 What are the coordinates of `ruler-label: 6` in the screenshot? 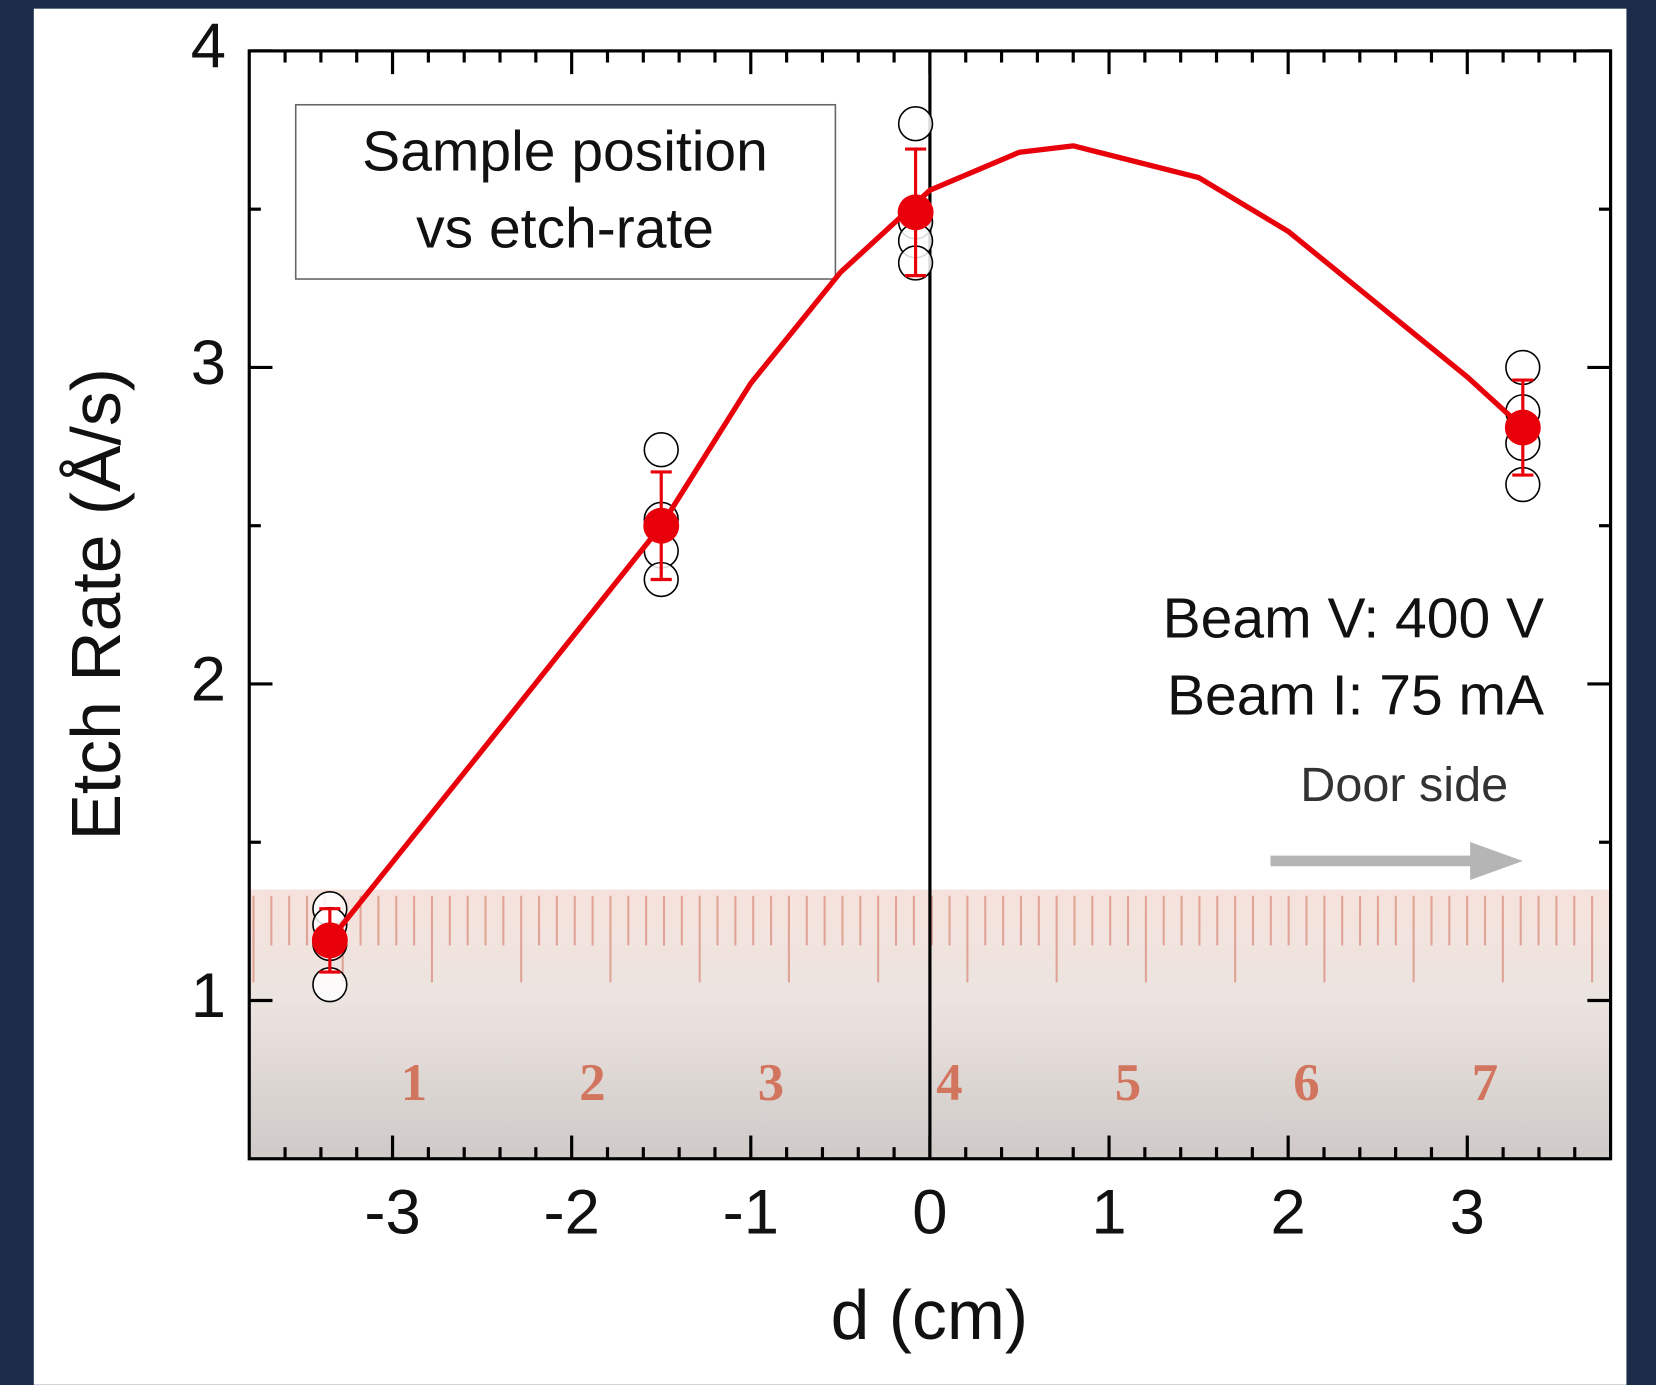 It's located at (1306, 1083).